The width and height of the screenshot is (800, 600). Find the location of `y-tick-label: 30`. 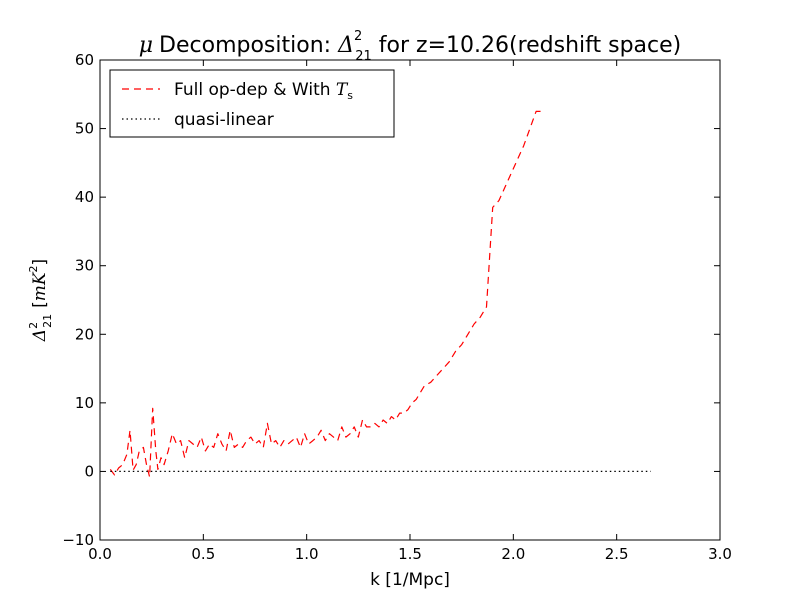

y-tick-label: 30 is located at coordinates (84, 266).